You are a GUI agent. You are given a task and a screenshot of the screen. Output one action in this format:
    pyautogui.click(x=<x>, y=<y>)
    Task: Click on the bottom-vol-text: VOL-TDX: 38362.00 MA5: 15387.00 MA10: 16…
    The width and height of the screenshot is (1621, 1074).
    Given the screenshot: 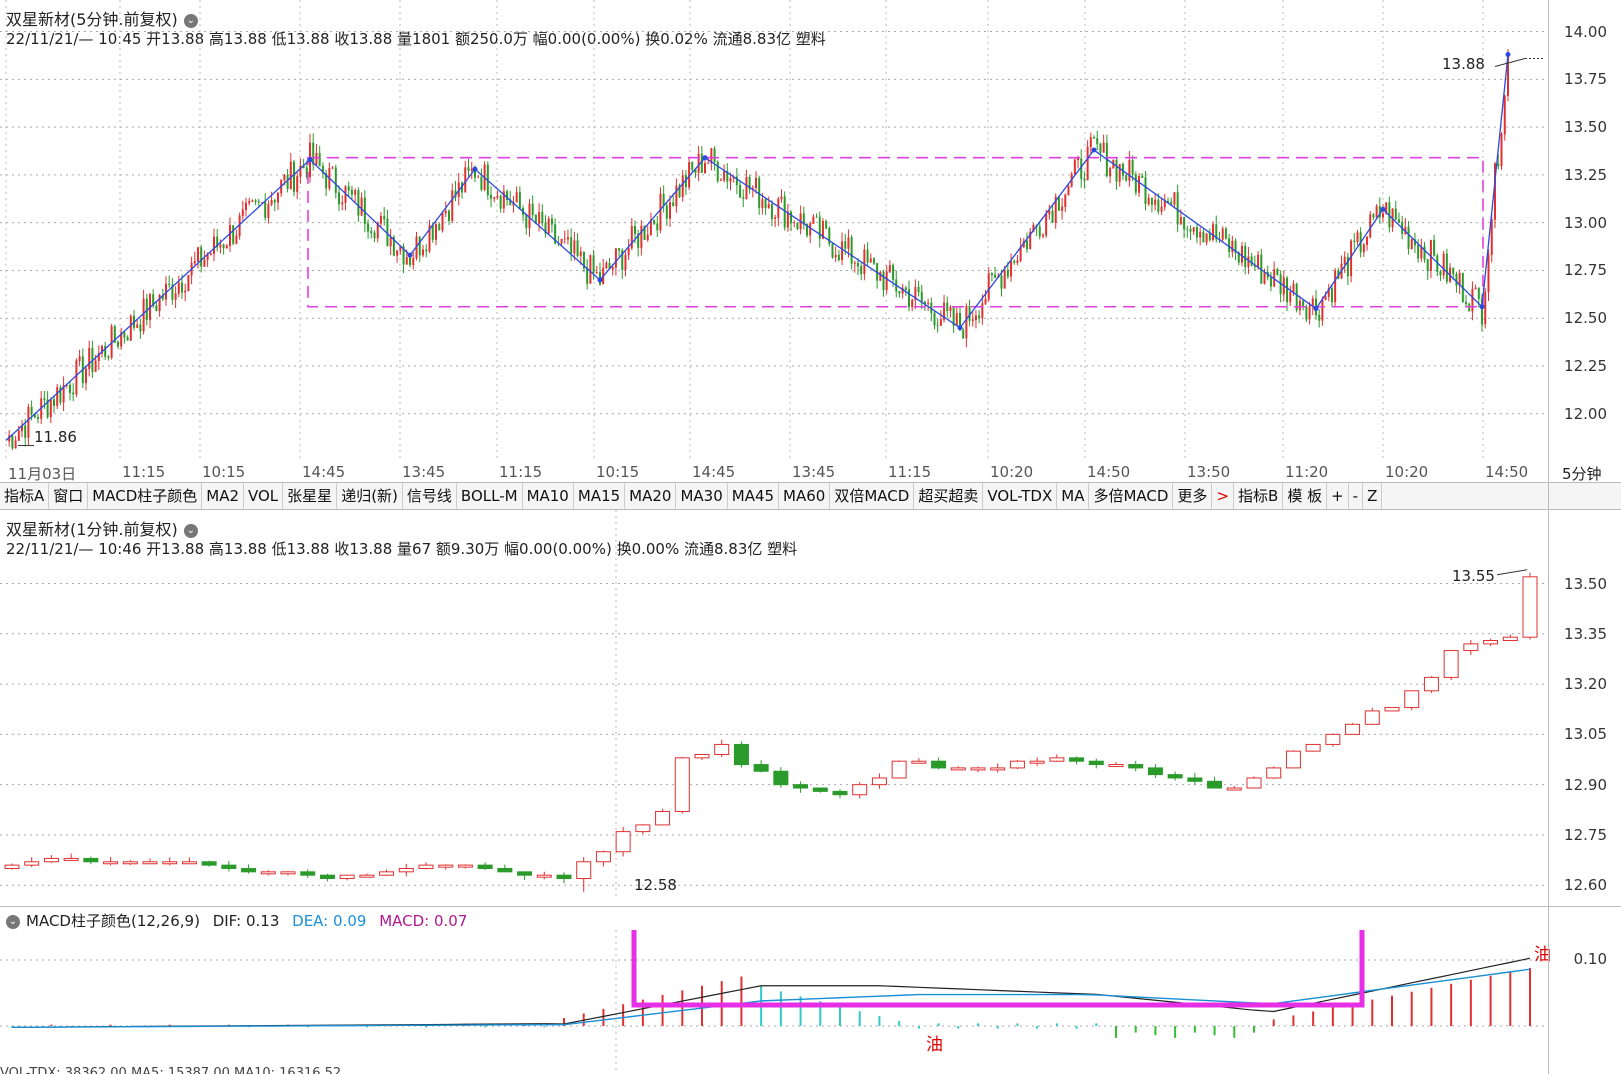 What is the action you would take?
    pyautogui.click(x=171, y=1070)
    